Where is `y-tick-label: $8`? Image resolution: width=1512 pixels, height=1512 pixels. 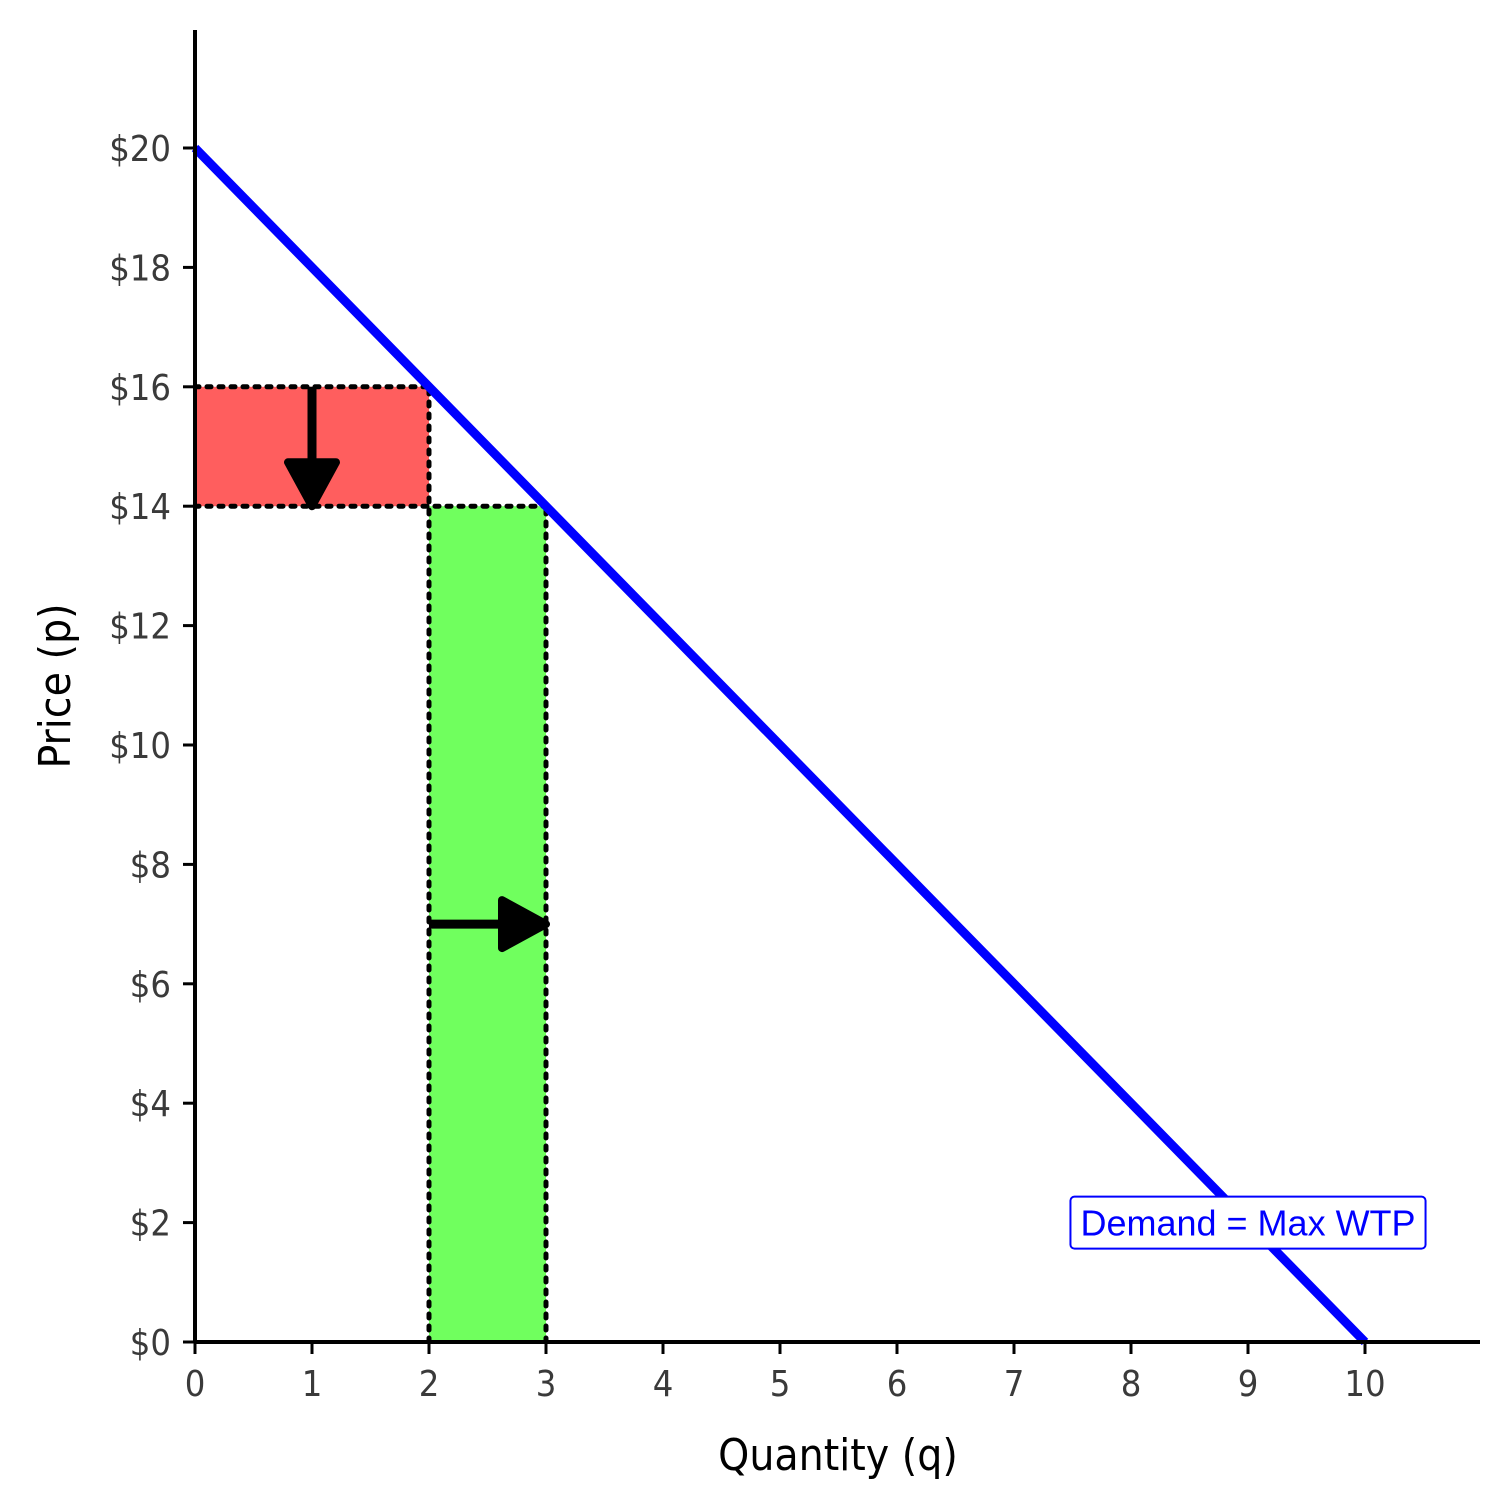 y-tick-label: $8 is located at coordinates (150, 865).